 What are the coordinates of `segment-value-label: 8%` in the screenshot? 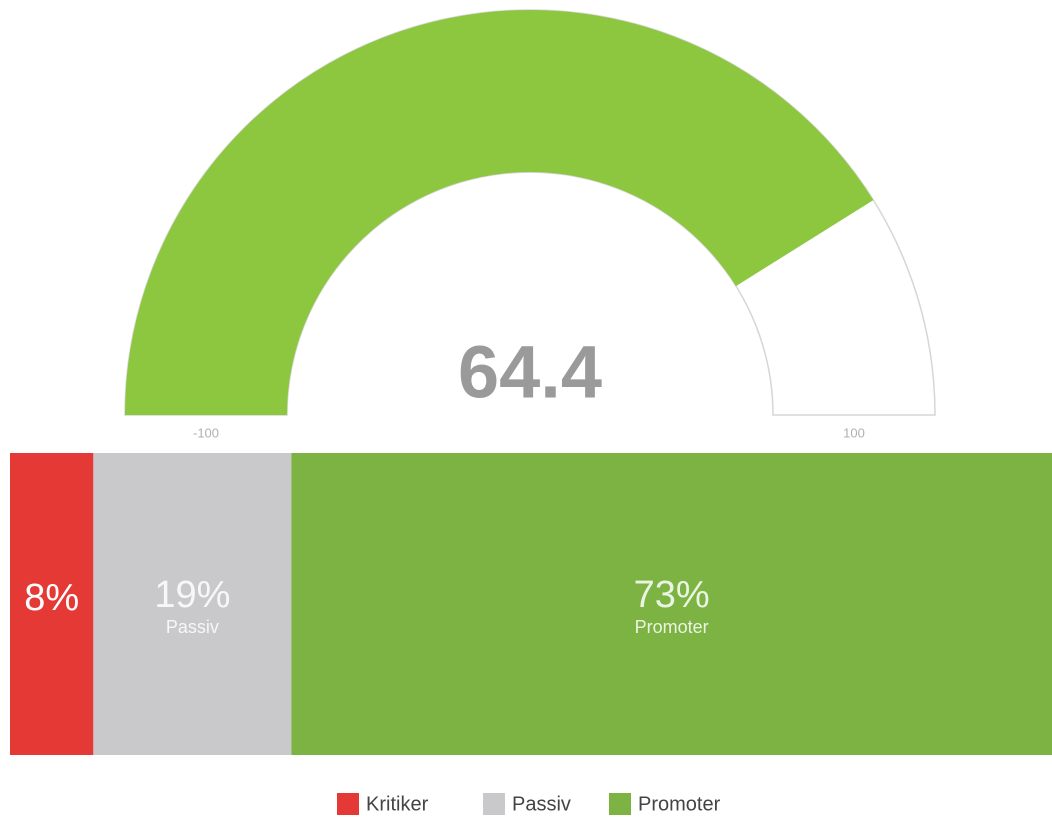 It's located at (51, 598).